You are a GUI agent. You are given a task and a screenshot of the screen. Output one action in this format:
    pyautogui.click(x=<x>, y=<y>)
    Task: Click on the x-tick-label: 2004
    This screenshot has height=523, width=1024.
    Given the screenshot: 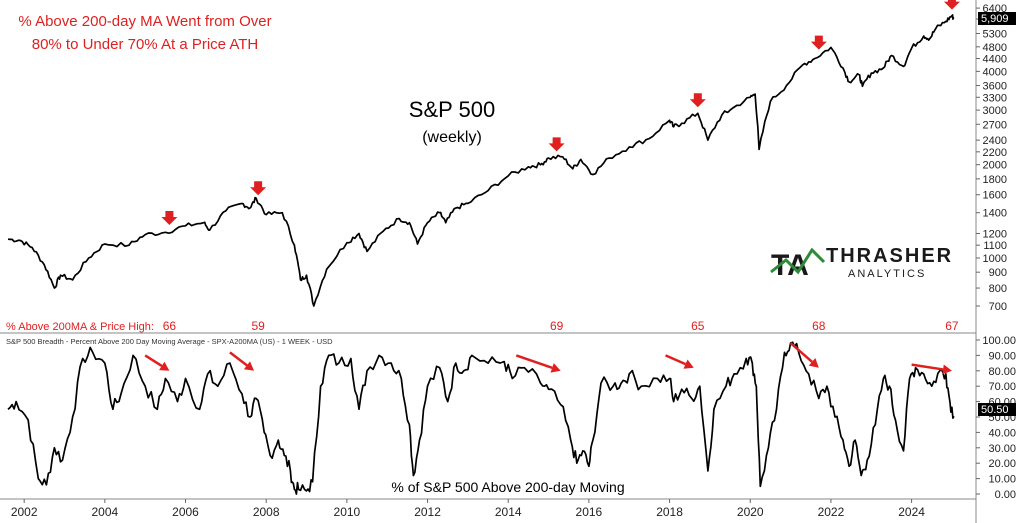 What is the action you would take?
    pyautogui.click(x=104, y=512)
    